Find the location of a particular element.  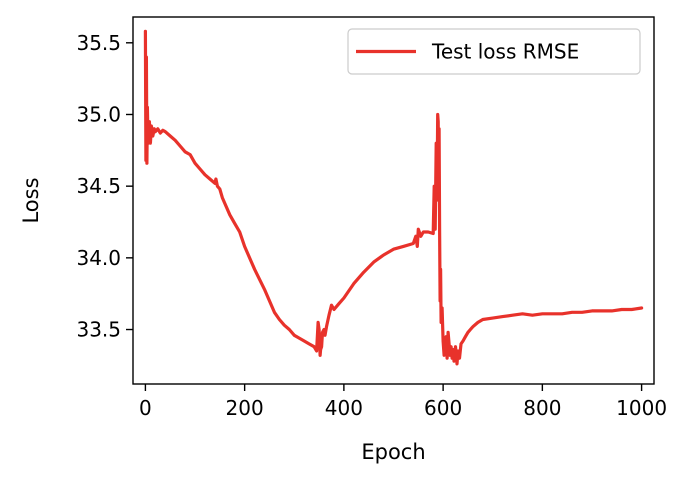

x-tick-label: 600 is located at coordinates (443, 408).